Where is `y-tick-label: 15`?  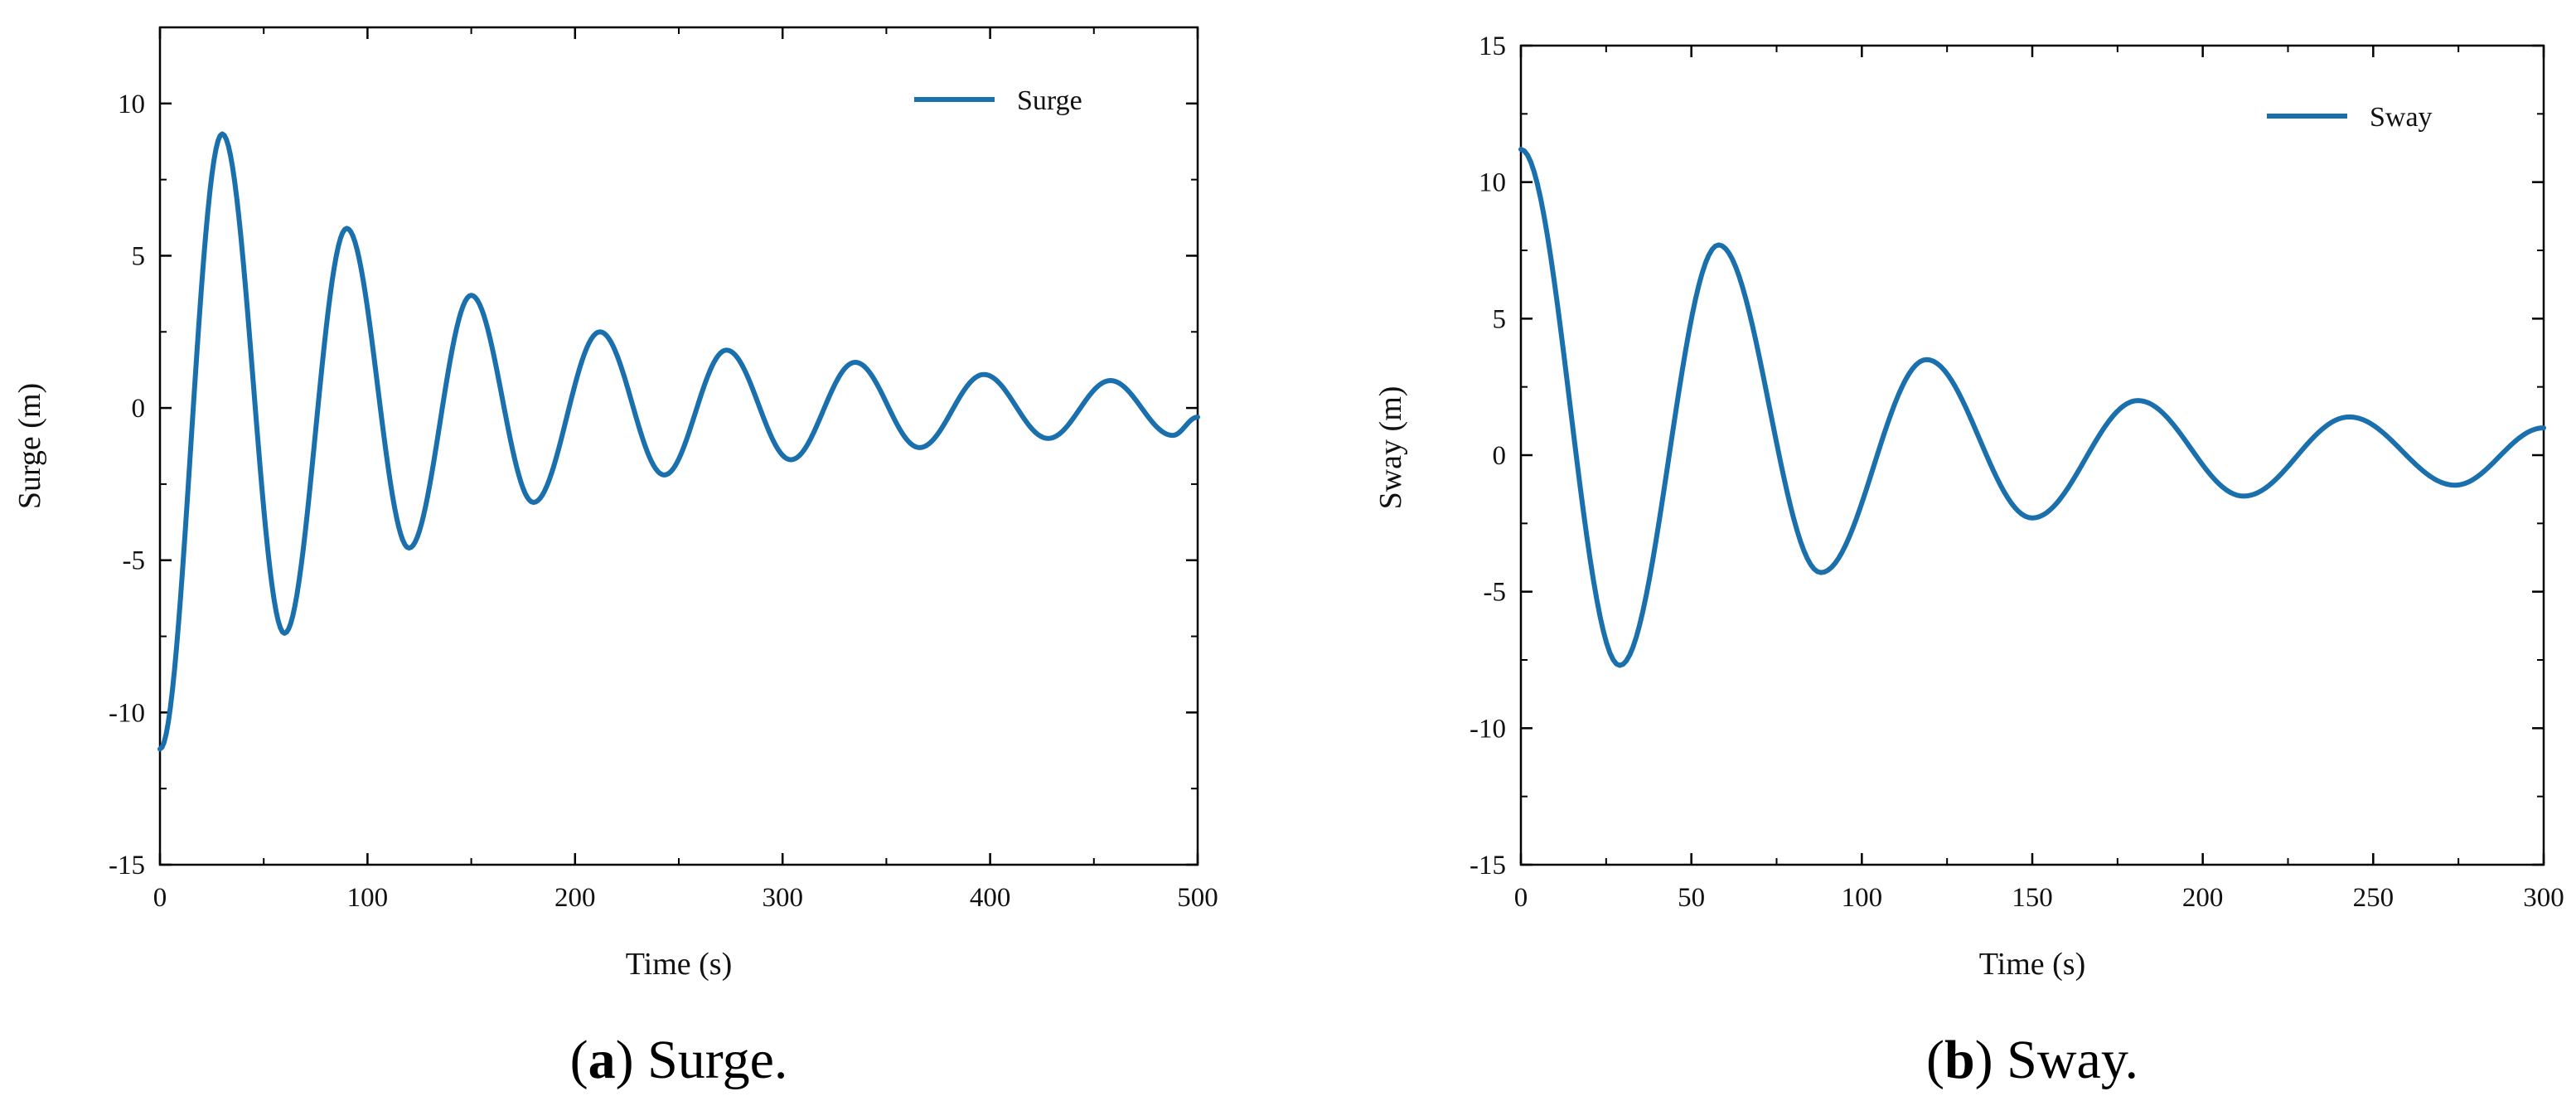
y-tick-label: 15 is located at coordinates (1492, 46).